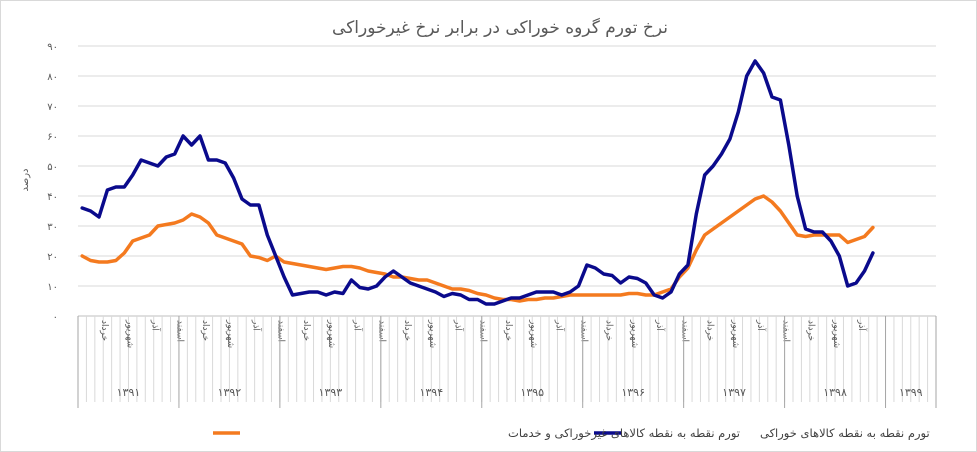 The width and height of the screenshot is (977, 452). I want to click on year-label: ۱۳۹۴, so click(431, 392).